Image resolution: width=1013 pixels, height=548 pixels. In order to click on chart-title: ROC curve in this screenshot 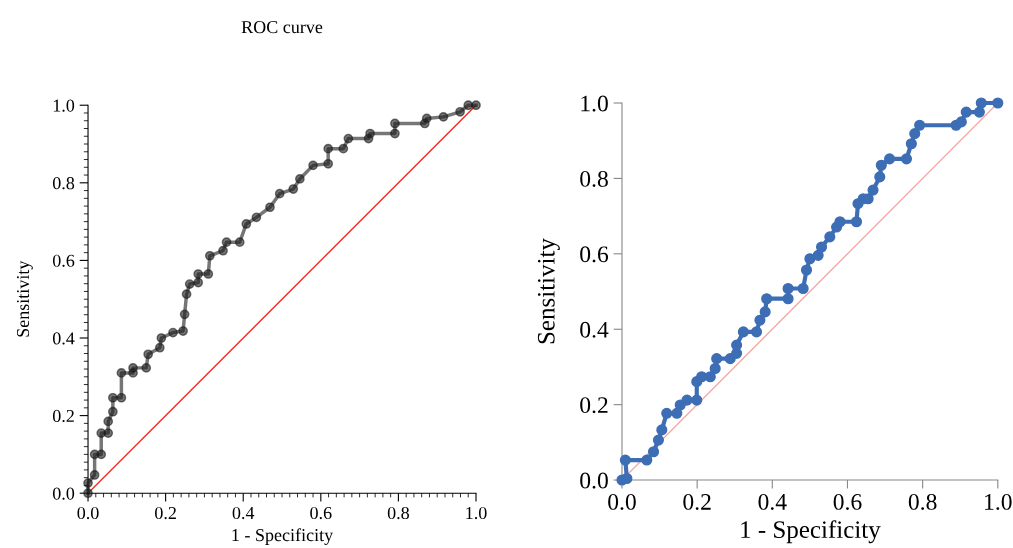, I will do `click(282, 27)`.